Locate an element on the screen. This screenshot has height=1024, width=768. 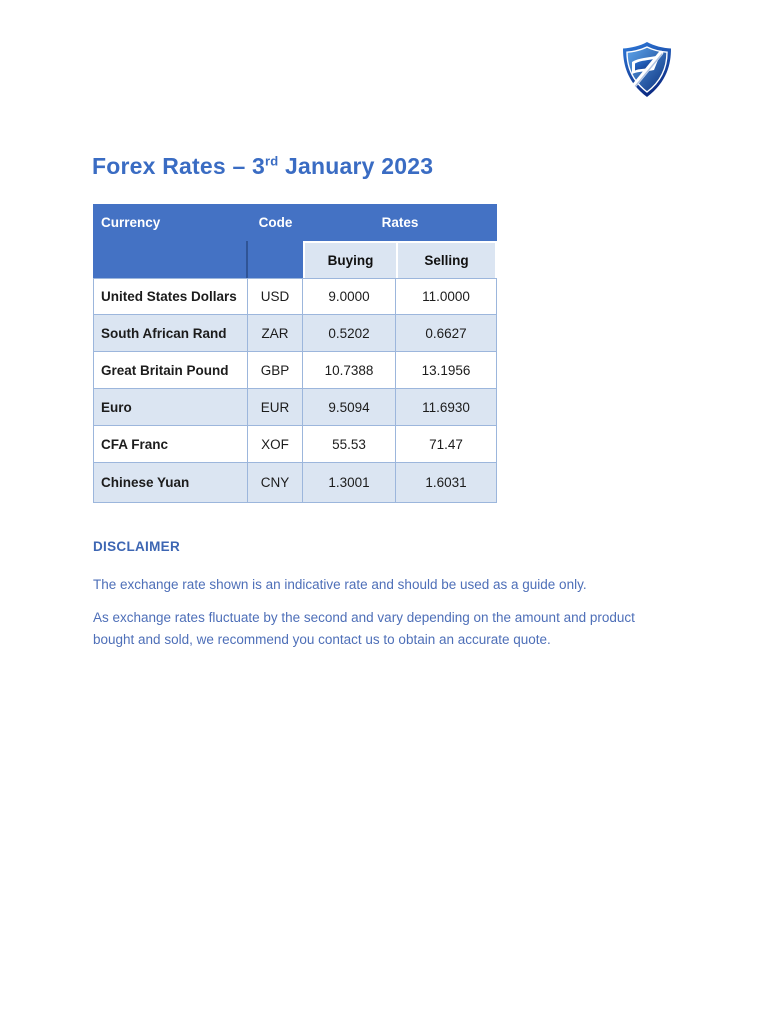
table-cell-currency: Chinese Yuan is located at coordinates (170, 483).